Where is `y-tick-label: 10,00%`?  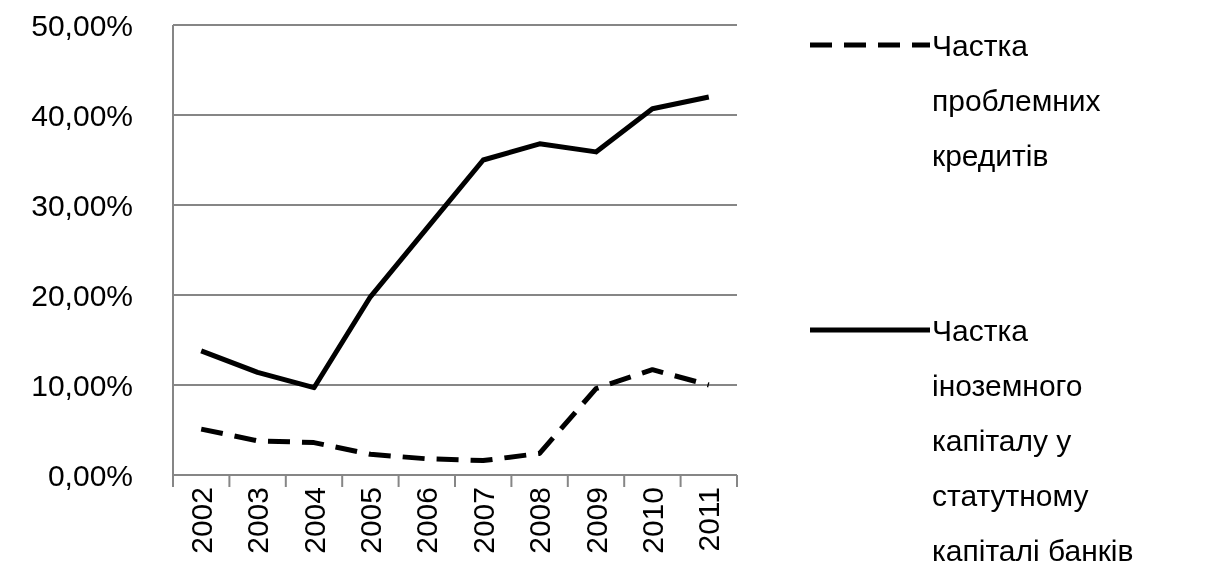 y-tick-label: 10,00% is located at coordinates (82, 385).